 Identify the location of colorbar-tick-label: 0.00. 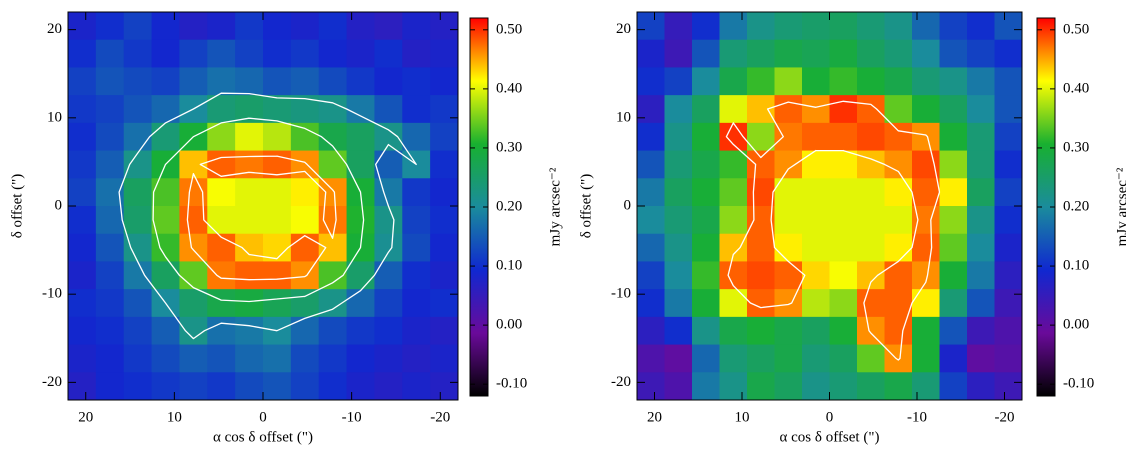
(1076, 325).